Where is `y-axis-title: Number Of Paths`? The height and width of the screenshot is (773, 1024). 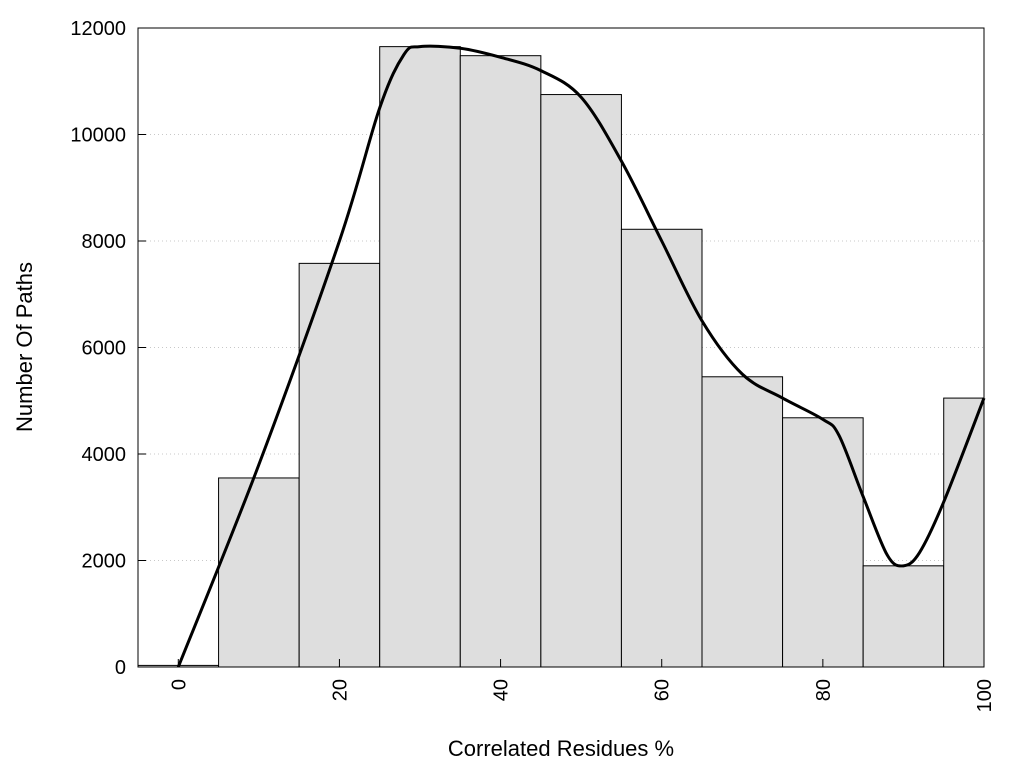
y-axis-title: Number Of Paths is located at coordinates (24, 347).